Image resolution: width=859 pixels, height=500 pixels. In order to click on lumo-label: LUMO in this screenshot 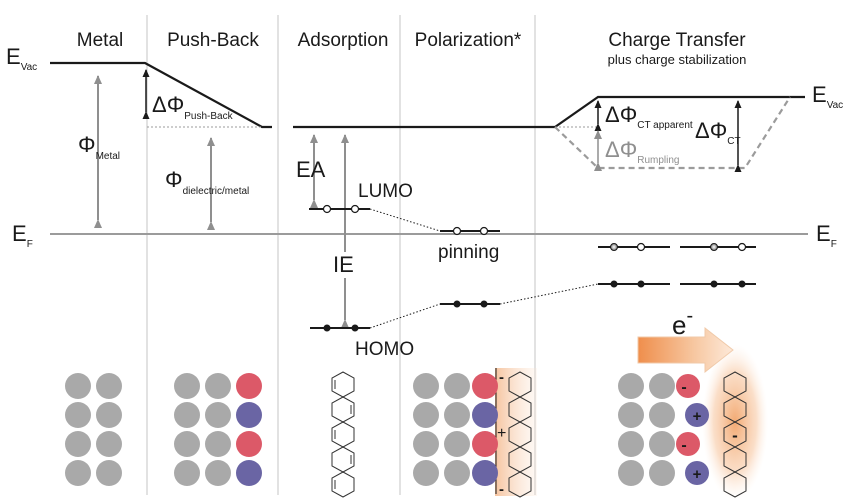, I will do `click(385, 191)`.